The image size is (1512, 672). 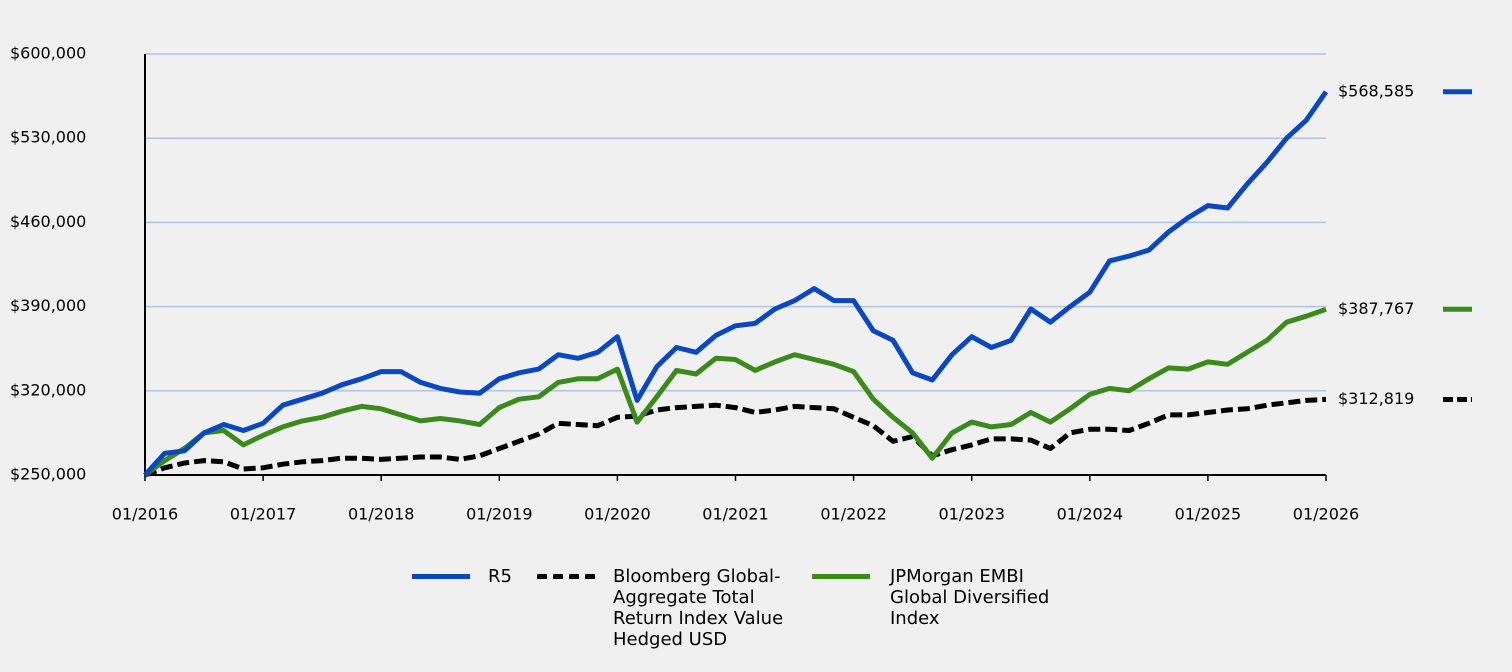 I want to click on legend-label: R5, so click(x=500, y=576).